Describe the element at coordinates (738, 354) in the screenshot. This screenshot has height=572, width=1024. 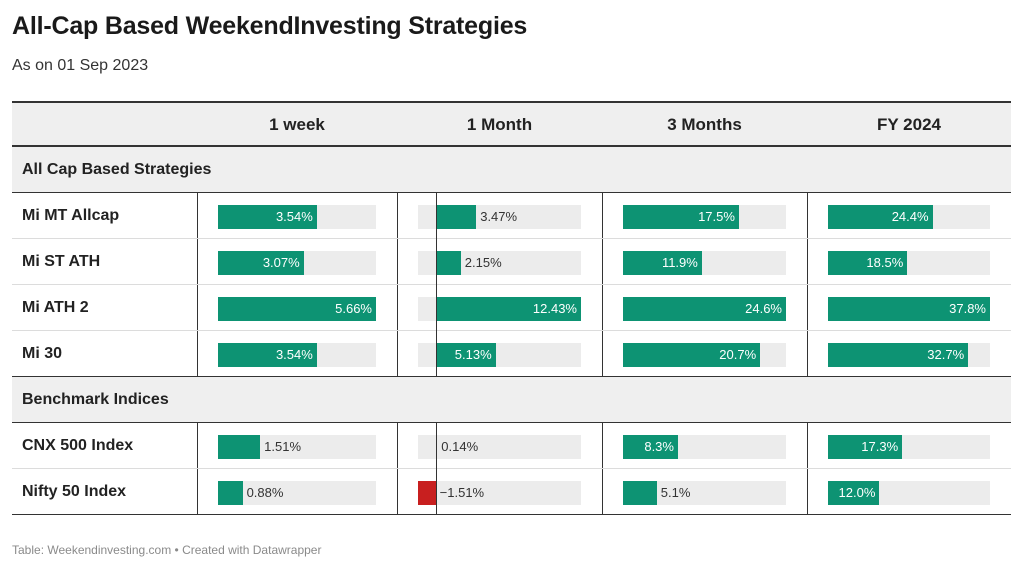
I see `value-label: 20.7%` at that location.